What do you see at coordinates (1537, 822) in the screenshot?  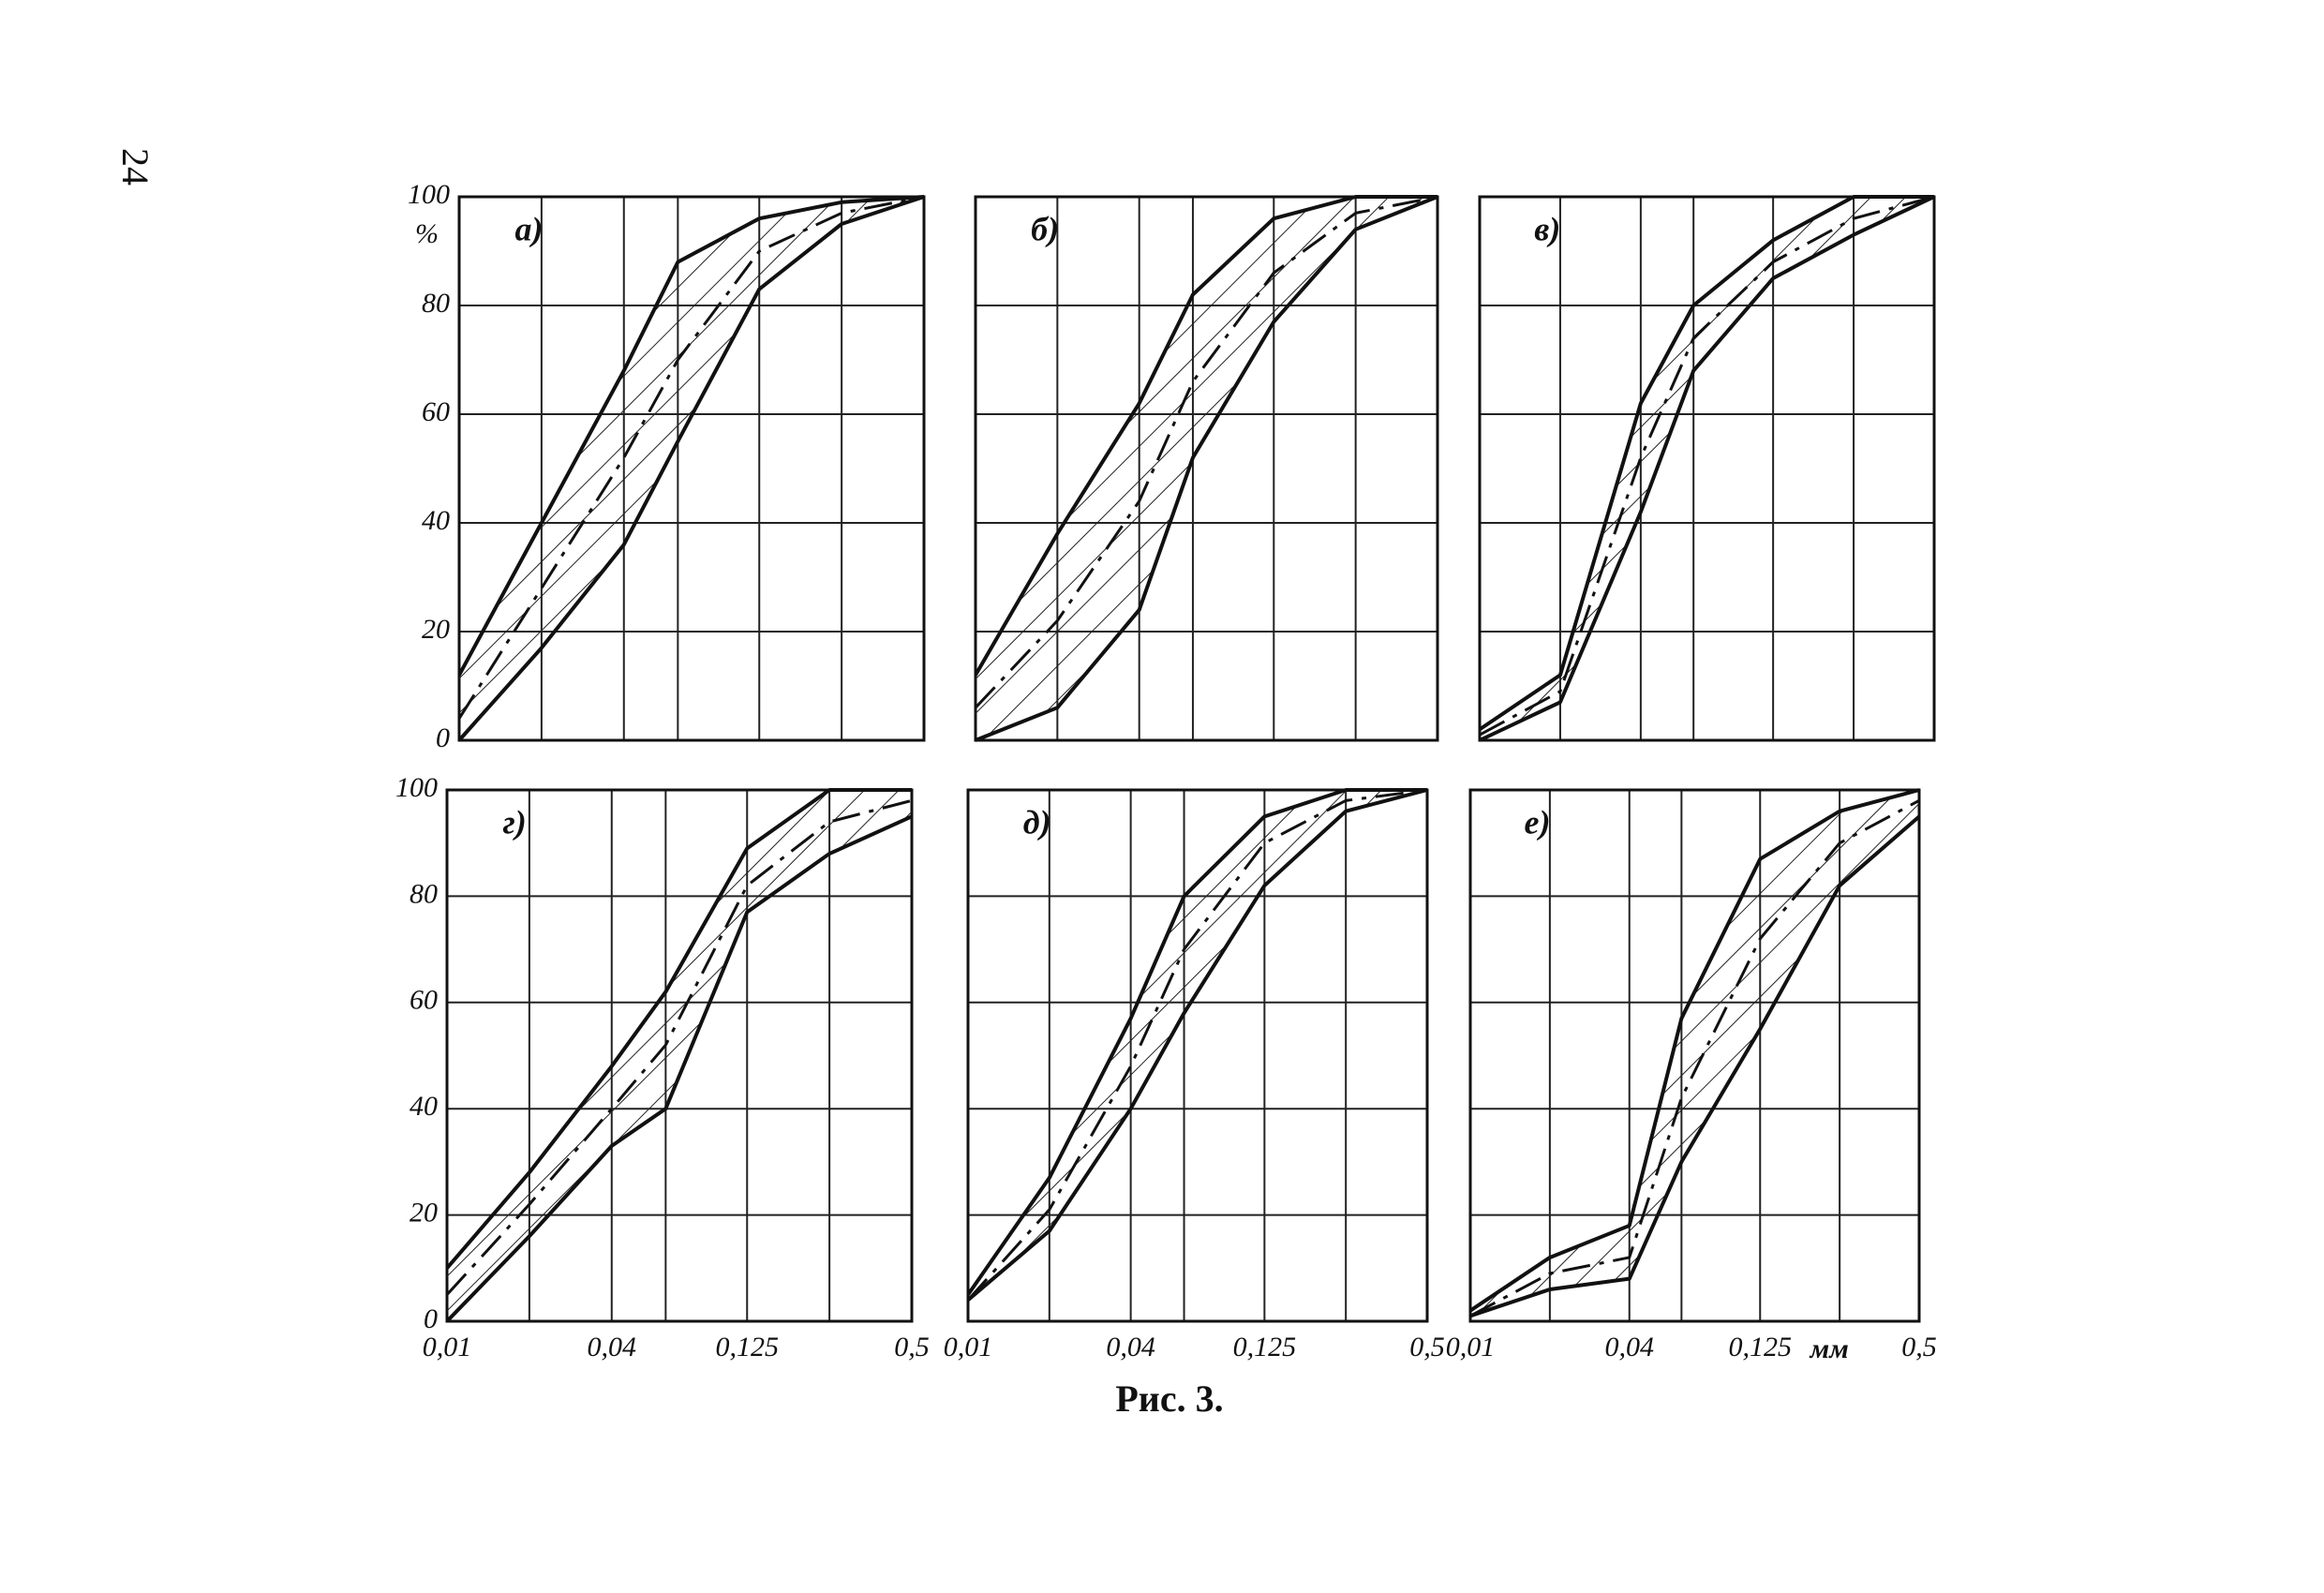 I see `panel-label: е)` at bounding box center [1537, 822].